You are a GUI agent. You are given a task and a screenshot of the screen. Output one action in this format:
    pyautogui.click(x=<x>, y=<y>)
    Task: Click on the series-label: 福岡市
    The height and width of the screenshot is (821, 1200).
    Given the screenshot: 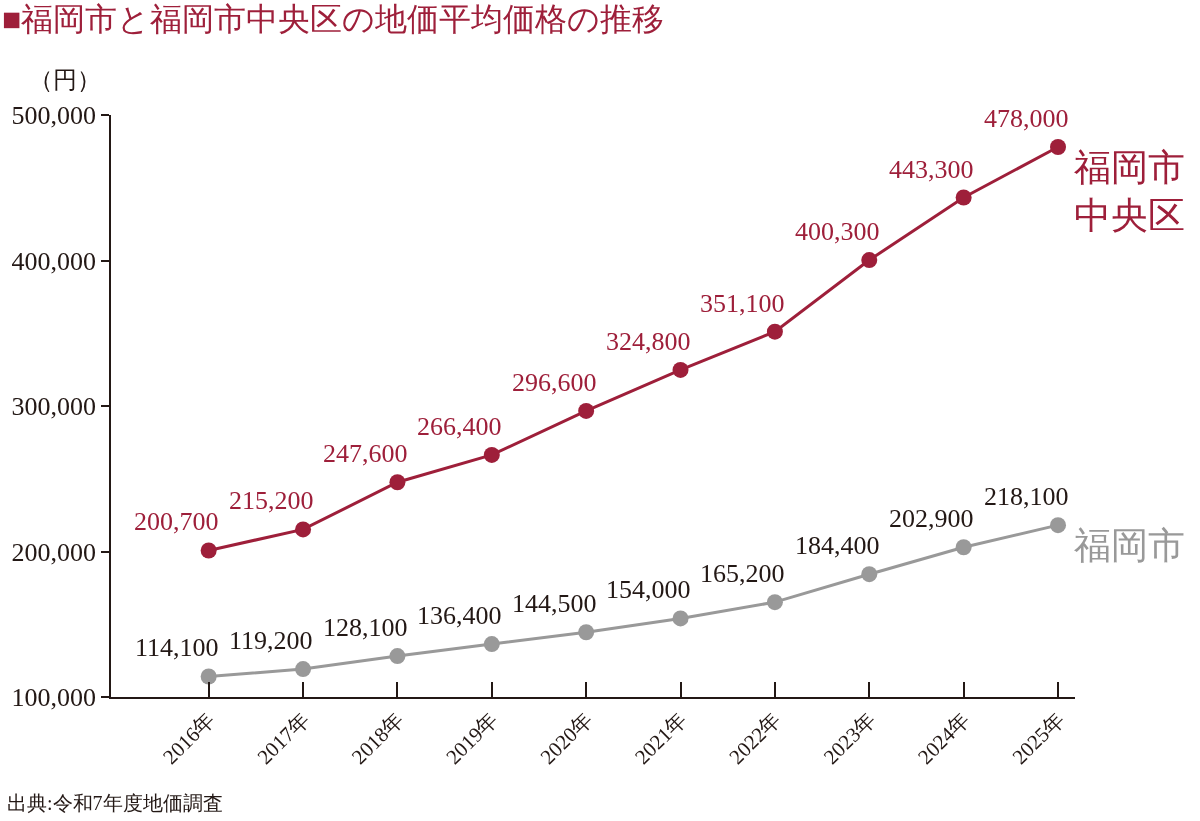 What is the action you would take?
    pyautogui.click(x=1129, y=545)
    